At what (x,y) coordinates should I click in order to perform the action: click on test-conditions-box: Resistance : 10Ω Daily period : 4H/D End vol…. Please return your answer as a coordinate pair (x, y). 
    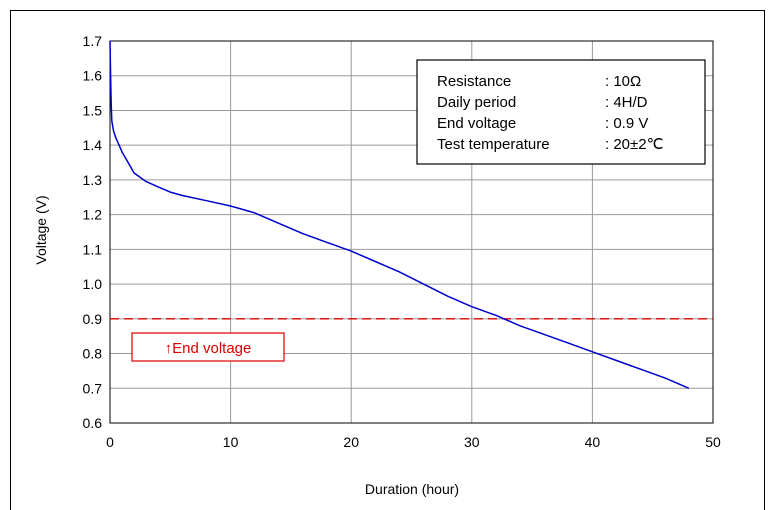
    Looking at the image, I should click on (561, 112).